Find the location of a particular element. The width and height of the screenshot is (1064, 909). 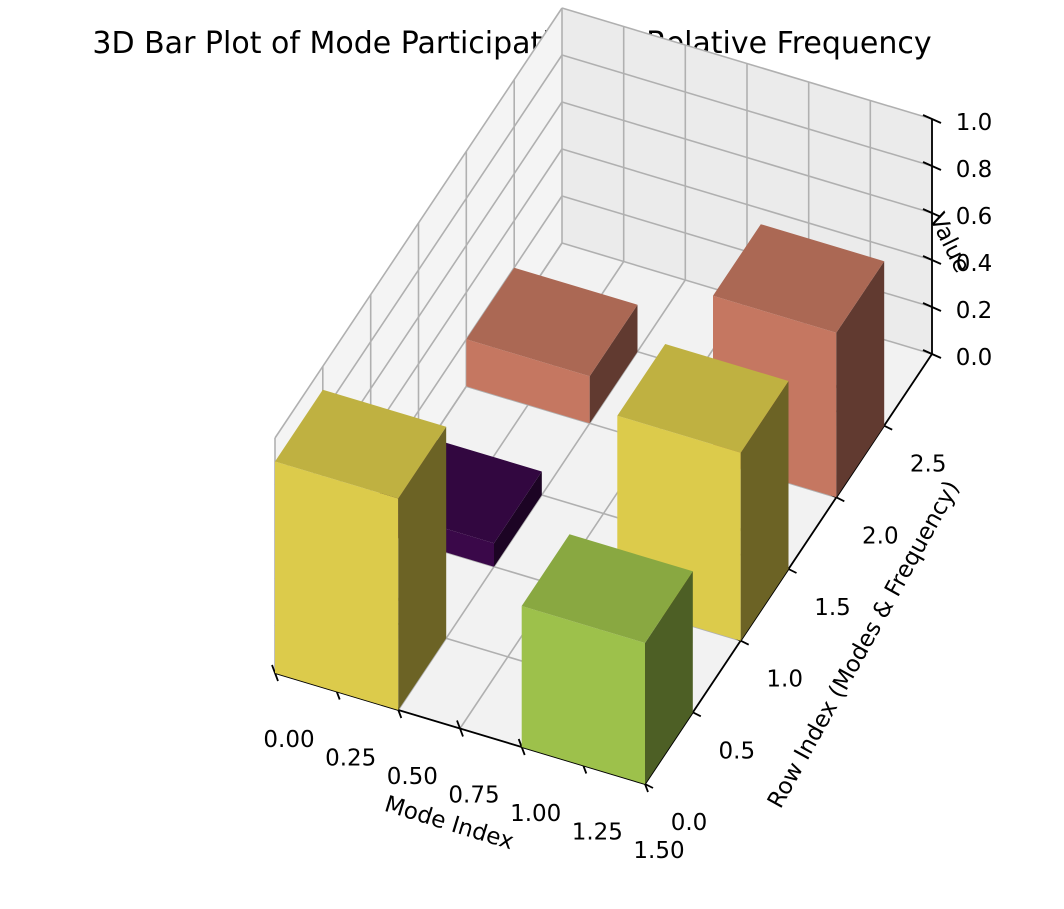

x-tick-label: 0.25 is located at coordinates (350, 759).